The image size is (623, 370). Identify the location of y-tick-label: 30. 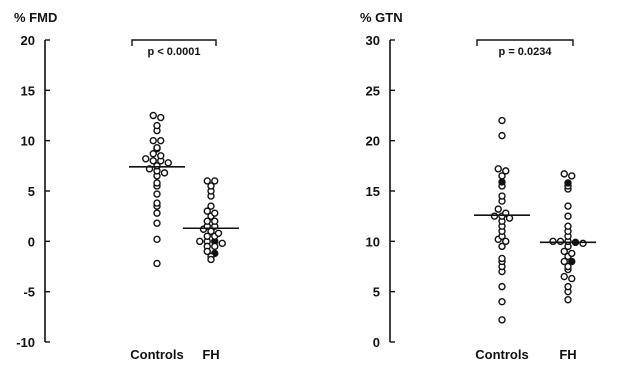
(373, 40).